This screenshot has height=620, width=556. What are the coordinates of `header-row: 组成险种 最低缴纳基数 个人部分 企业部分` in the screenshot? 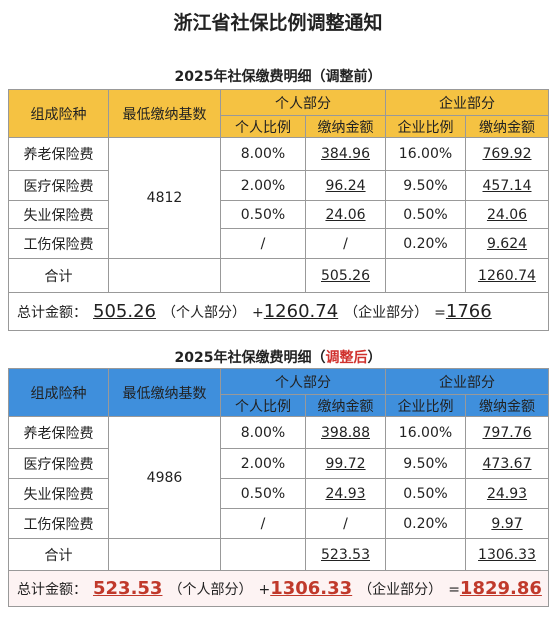 It's located at (278, 392).